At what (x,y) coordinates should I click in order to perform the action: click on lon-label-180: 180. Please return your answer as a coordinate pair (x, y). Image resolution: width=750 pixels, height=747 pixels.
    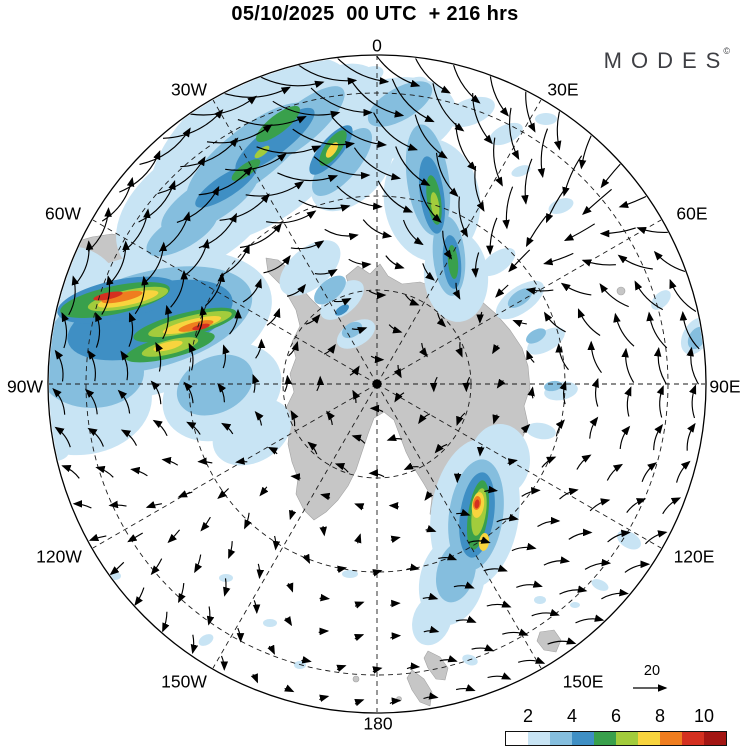
    Looking at the image, I should click on (377, 724).